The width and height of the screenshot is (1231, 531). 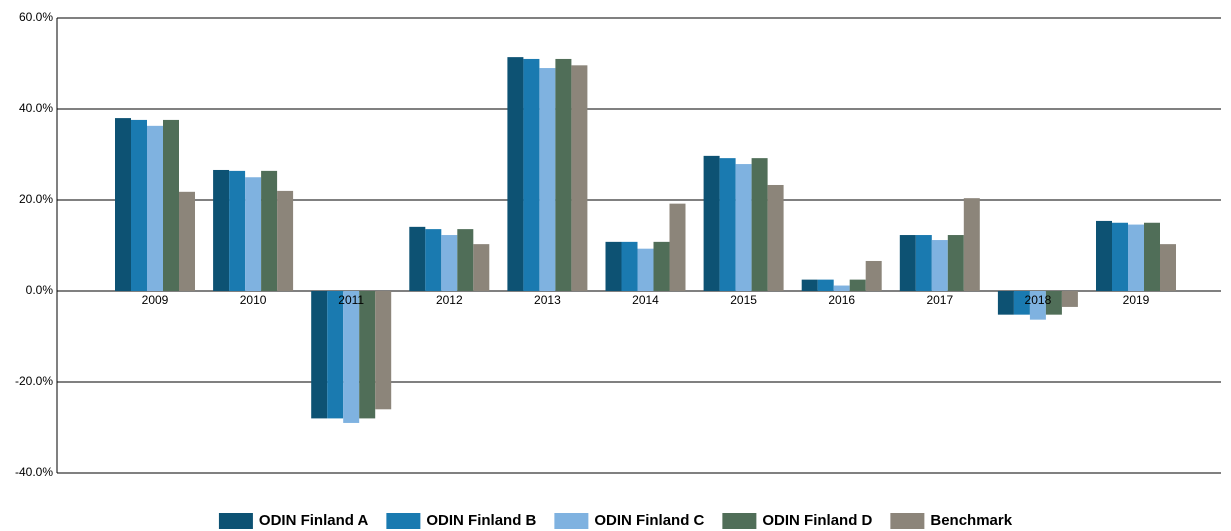 What do you see at coordinates (841, 300) in the screenshot?
I see `x-tick-label: 2016` at bounding box center [841, 300].